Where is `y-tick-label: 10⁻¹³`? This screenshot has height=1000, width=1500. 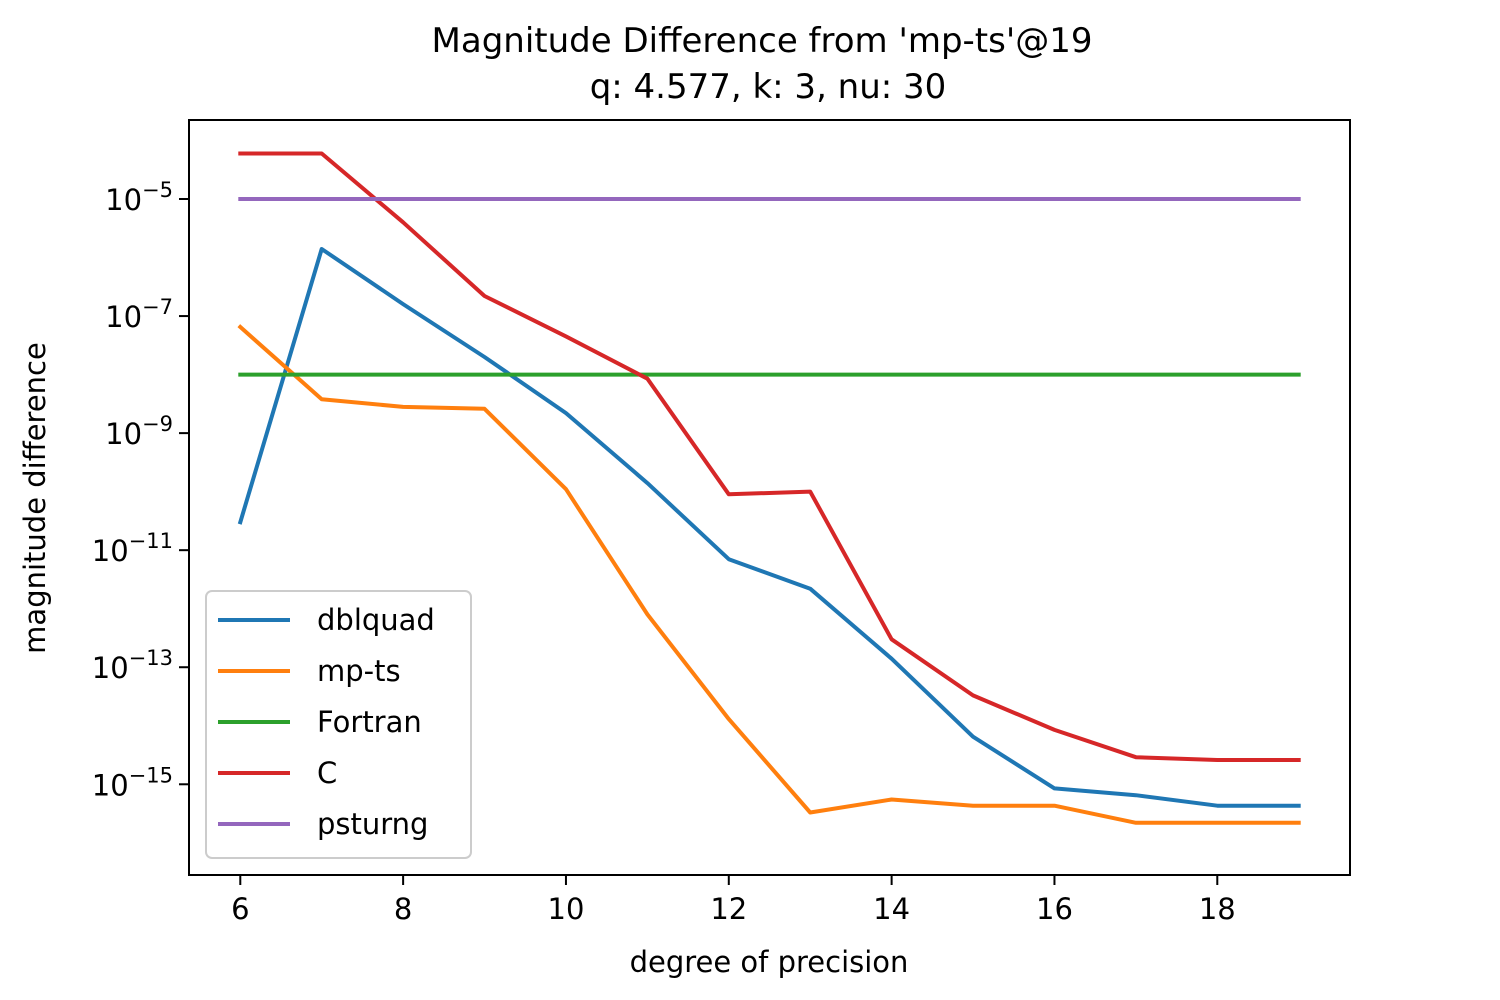 y-tick-label: 10⁻¹³ is located at coordinates (132, 665).